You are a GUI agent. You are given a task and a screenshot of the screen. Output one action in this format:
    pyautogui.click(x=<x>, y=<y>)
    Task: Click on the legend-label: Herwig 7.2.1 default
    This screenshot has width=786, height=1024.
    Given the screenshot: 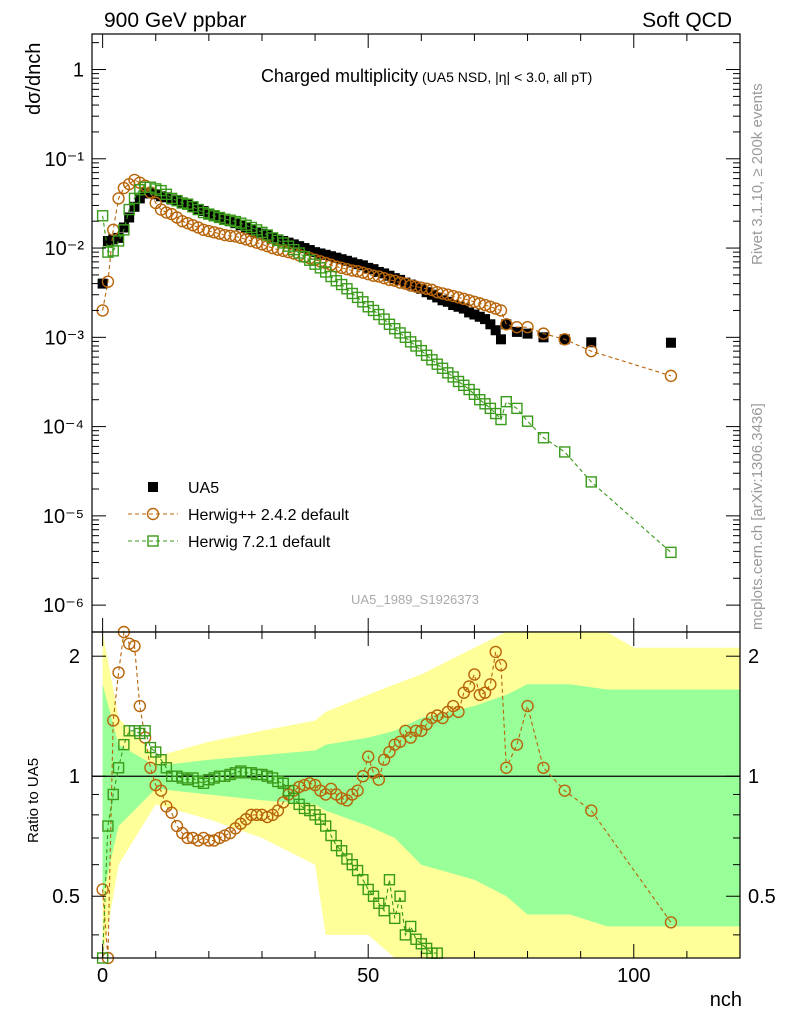 What is the action you would take?
    pyautogui.click(x=259, y=542)
    